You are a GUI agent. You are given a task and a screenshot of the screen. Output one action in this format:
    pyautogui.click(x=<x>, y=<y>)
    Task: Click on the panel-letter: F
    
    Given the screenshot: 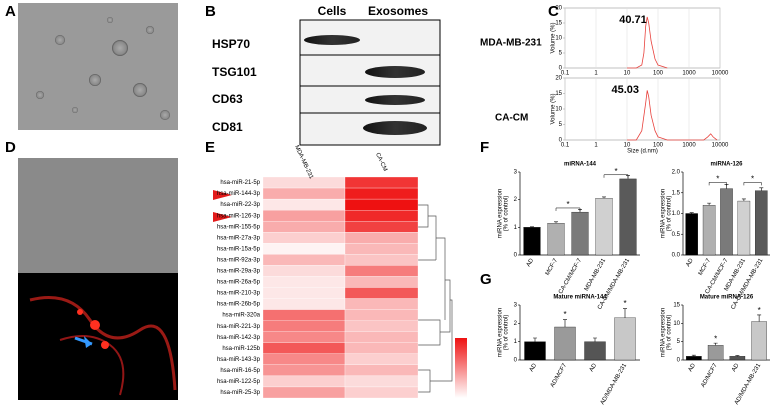 What is the action you would take?
    pyautogui.click(x=484, y=147)
    